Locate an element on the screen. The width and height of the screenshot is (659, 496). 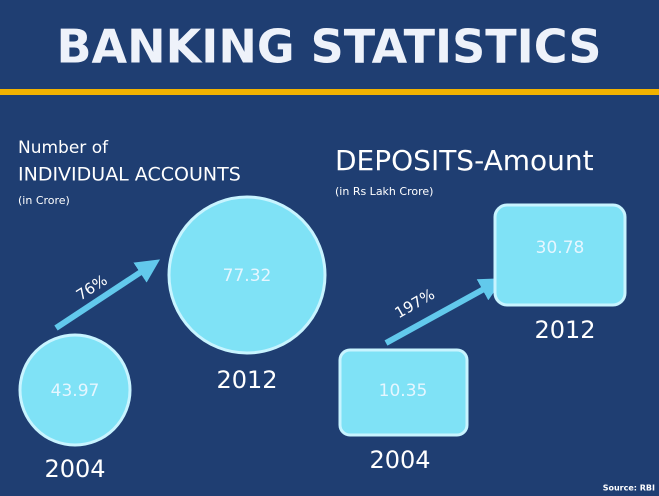
unit: (in Crore) is located at coordinates (44, 200).